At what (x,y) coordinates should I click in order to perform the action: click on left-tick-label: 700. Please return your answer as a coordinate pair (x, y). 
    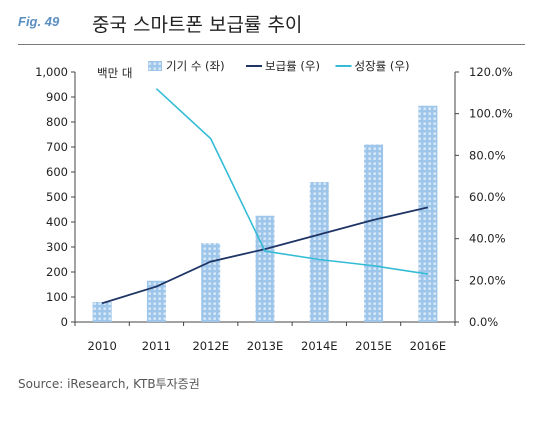
    Looking at the image, I should click on (57, 147).